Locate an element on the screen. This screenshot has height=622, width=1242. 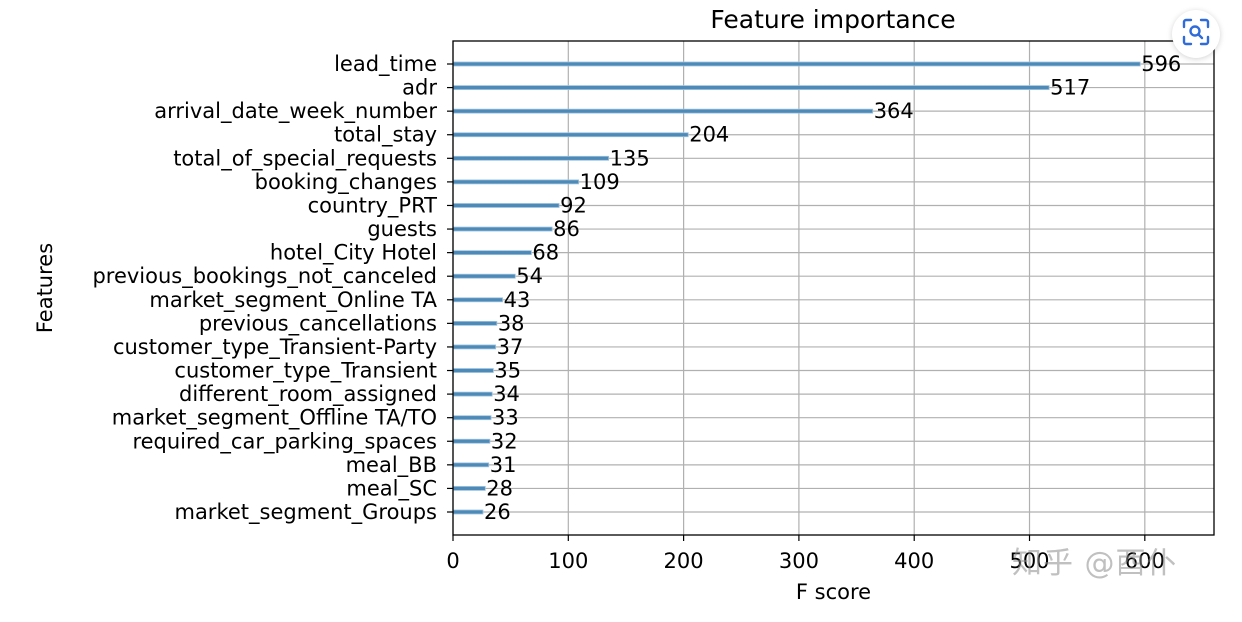
y-tick-label: meal_BB is located at coordinates (391, 465).